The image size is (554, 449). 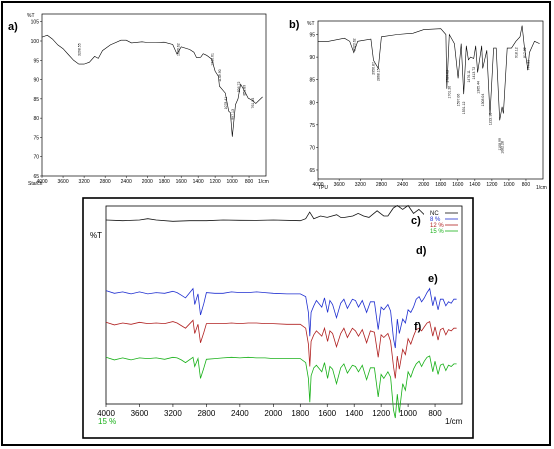 I want to click on peak-label: 2868.15, so click(x=378, y=74).